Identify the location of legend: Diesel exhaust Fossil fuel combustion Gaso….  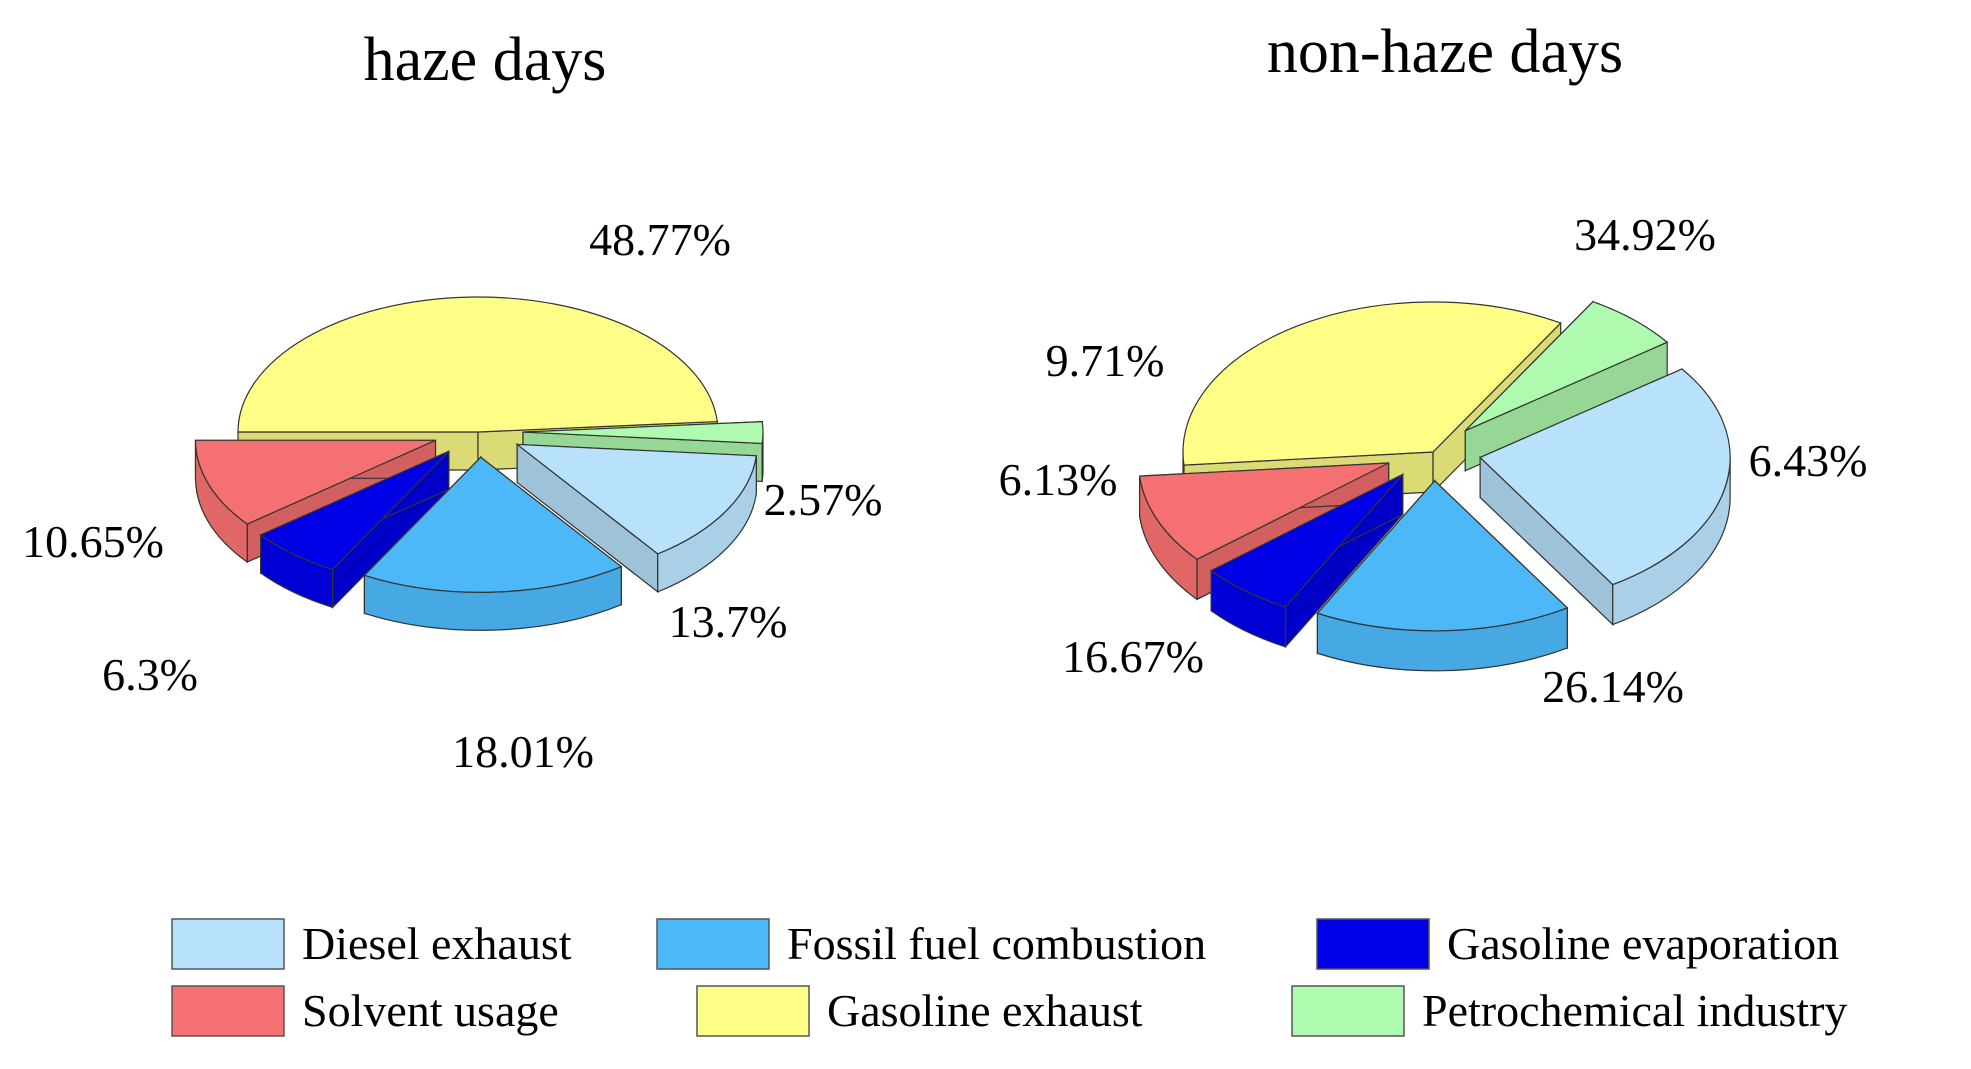
(1009, 977).